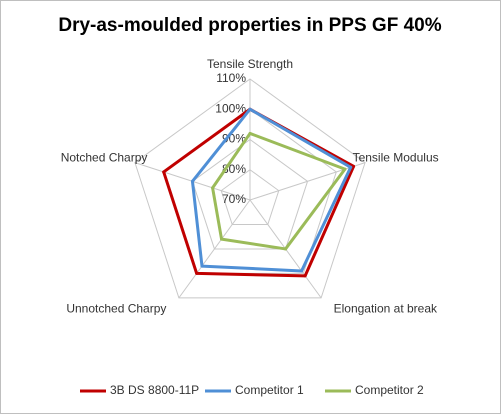 This screenshot has width=501, height=414. I want to click on legend-label: Competitor 1, so click(269, 390).